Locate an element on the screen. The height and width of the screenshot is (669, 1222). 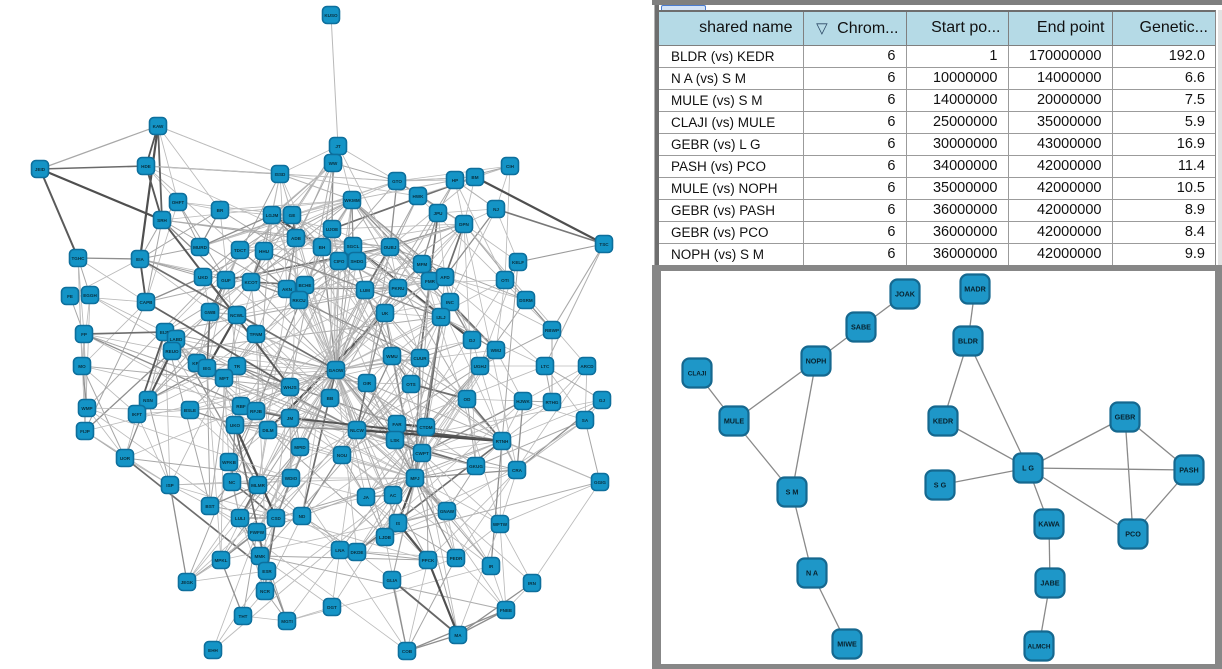
svg-text: JABE is located at coordinates (1049, 582).